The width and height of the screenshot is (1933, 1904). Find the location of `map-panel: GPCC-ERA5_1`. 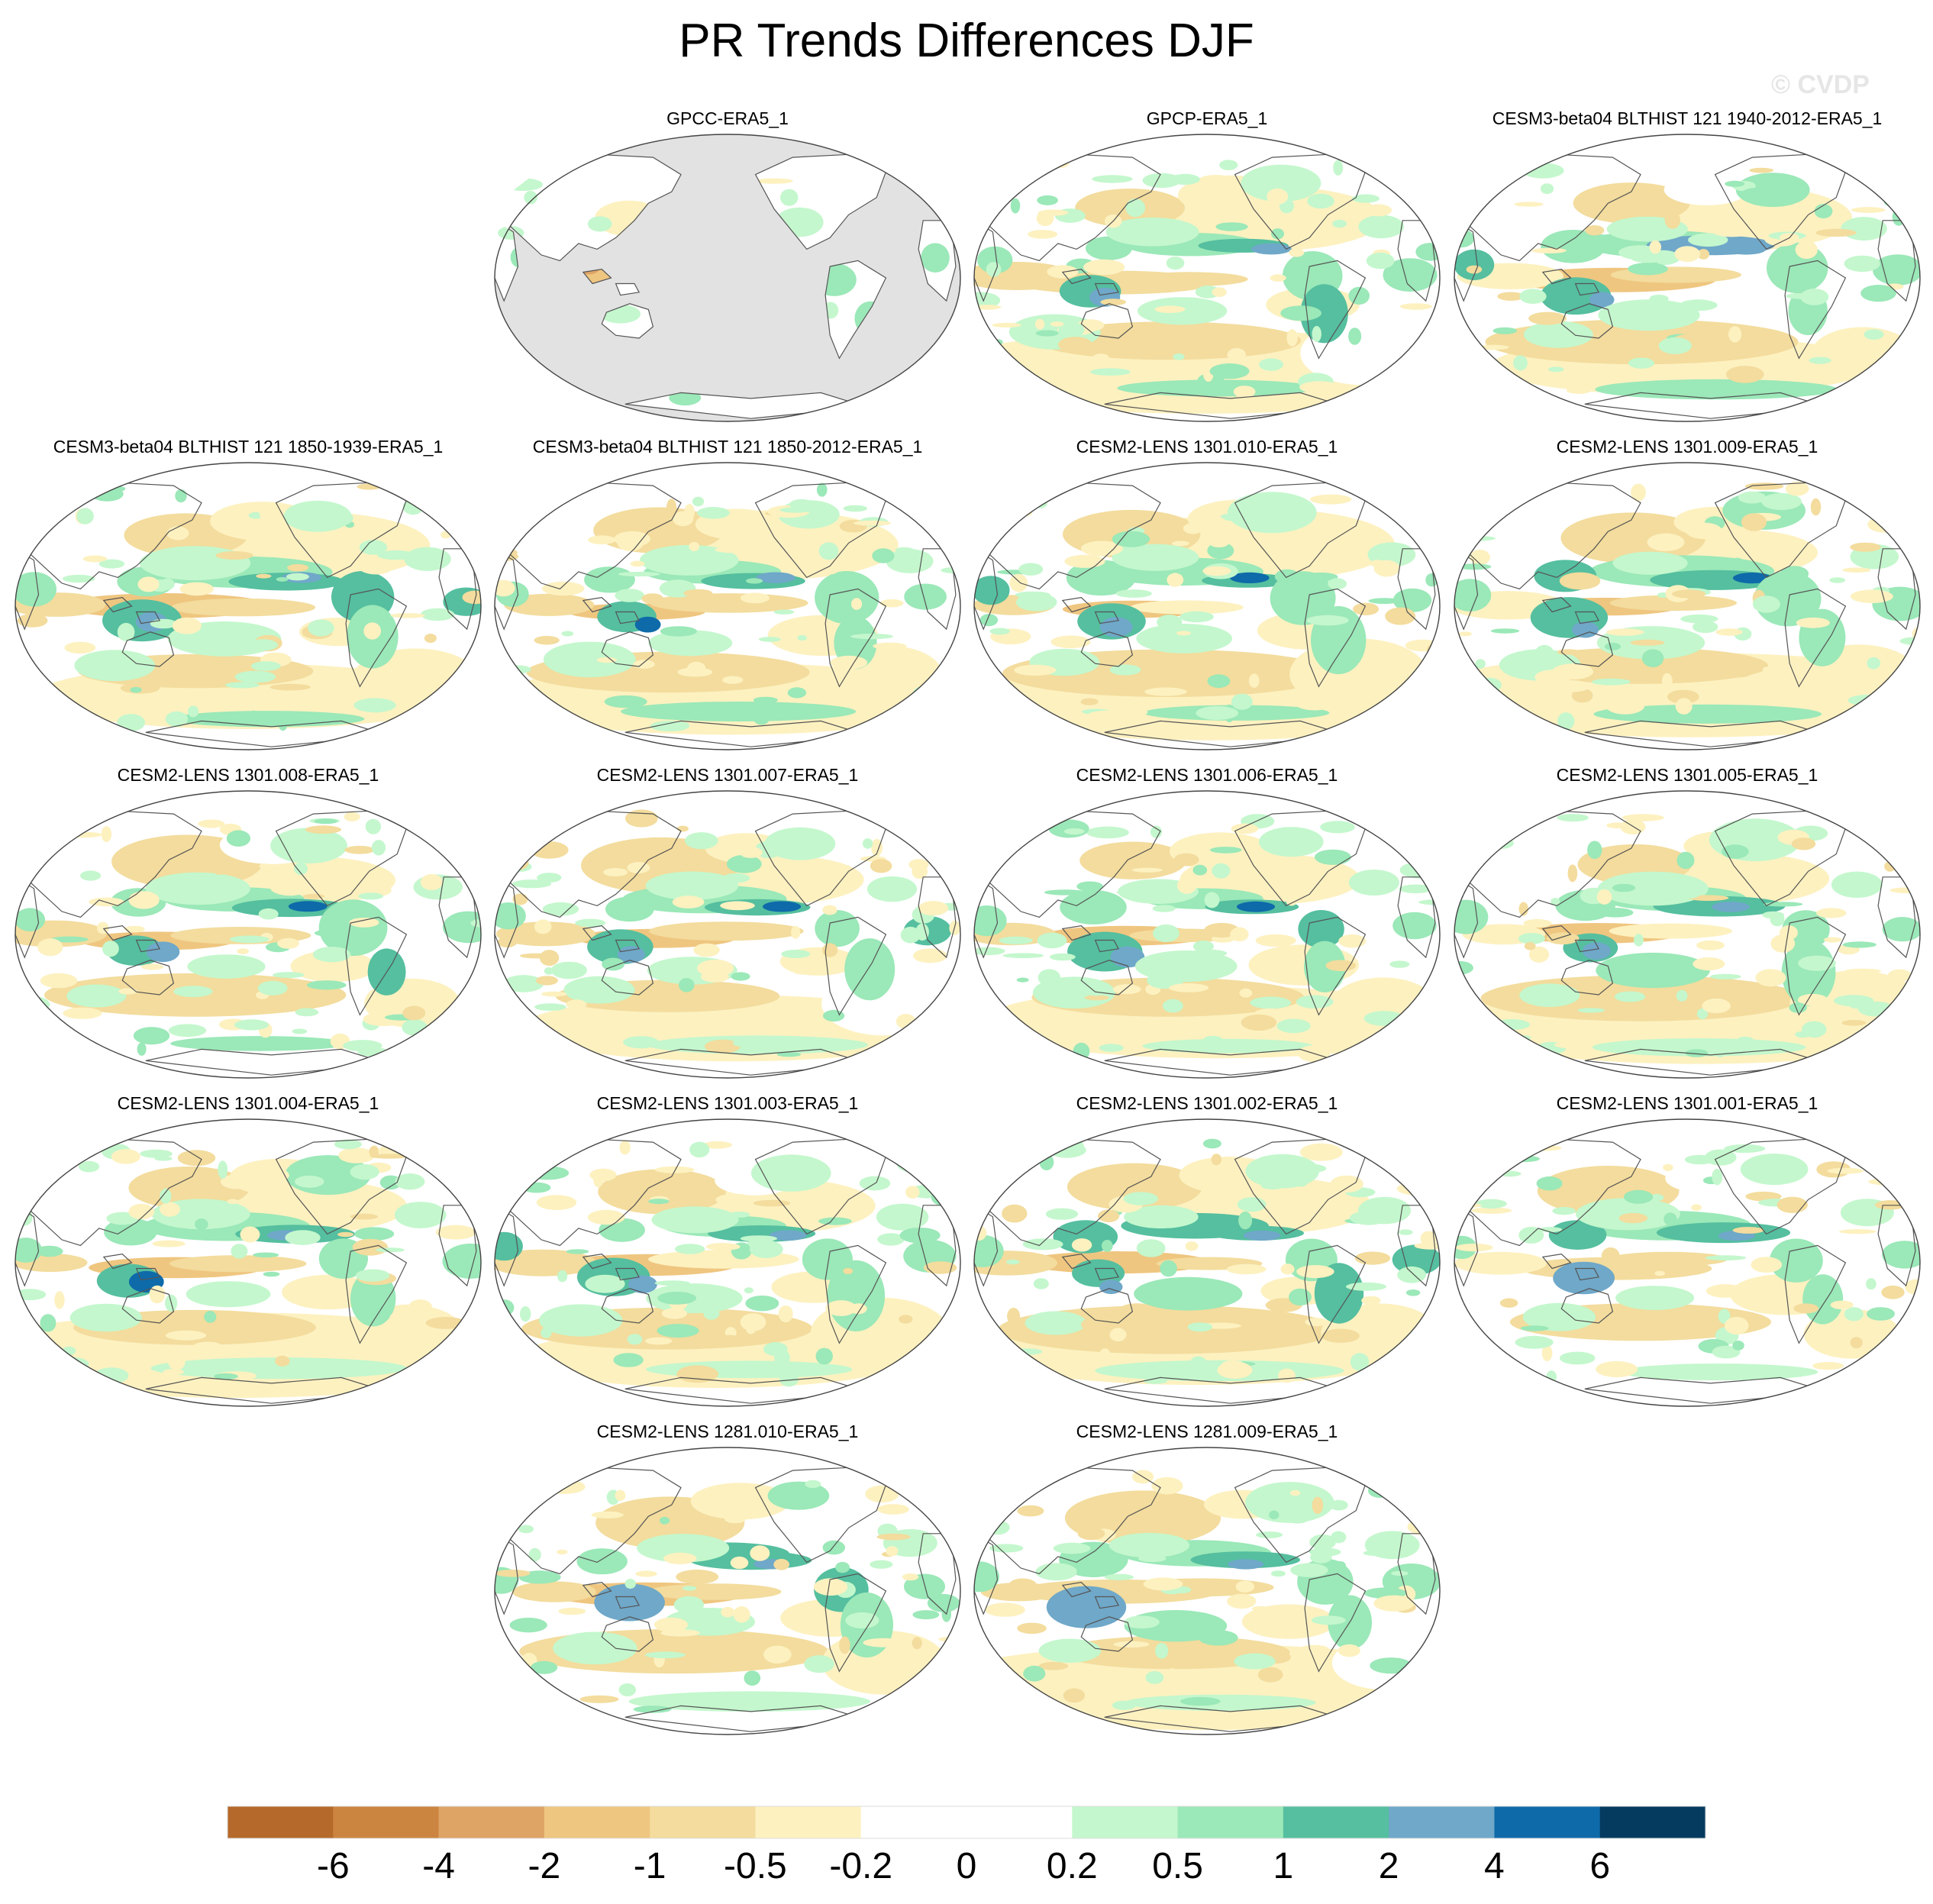

map-panel: GPCC-ERA5_1 is located at coordinates (727, 268).